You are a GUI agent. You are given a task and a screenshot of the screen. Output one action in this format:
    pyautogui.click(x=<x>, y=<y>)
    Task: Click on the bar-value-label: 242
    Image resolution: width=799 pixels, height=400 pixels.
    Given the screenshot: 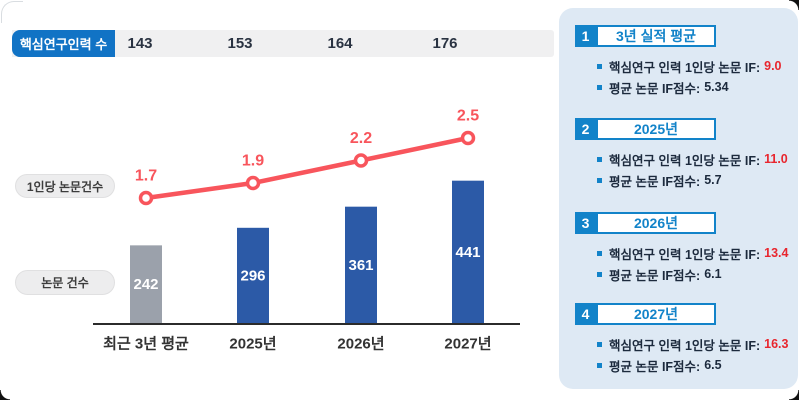 What is the action you would take?
    pyautogui.click(x=145, y=284)
    